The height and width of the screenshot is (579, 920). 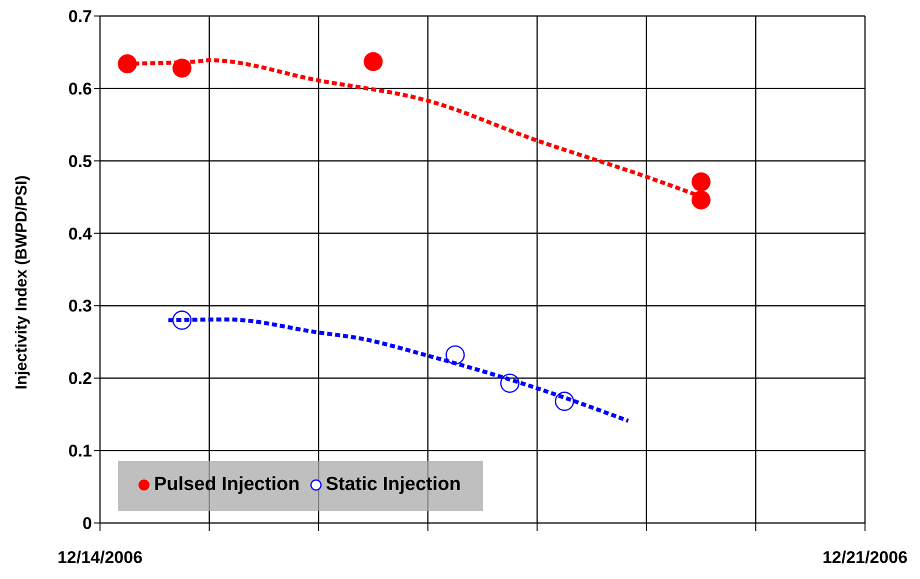 I want to click on y-tick-label: 0.4, so click(x=80, y=234).